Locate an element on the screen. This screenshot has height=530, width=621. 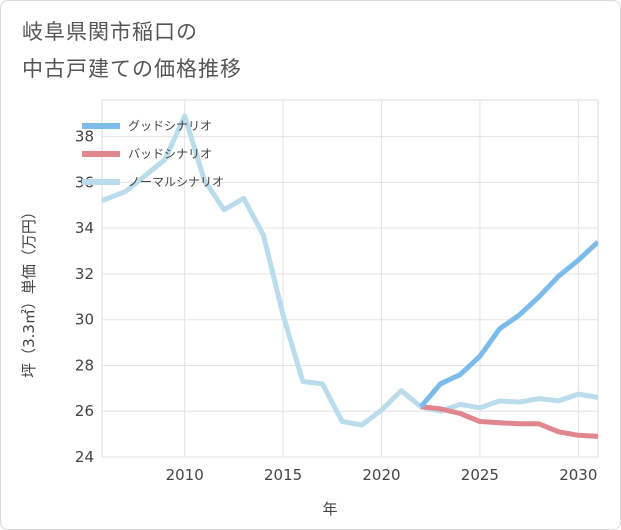
legend-label: ノーマルシナリオ is located at coordinates (176, 182).